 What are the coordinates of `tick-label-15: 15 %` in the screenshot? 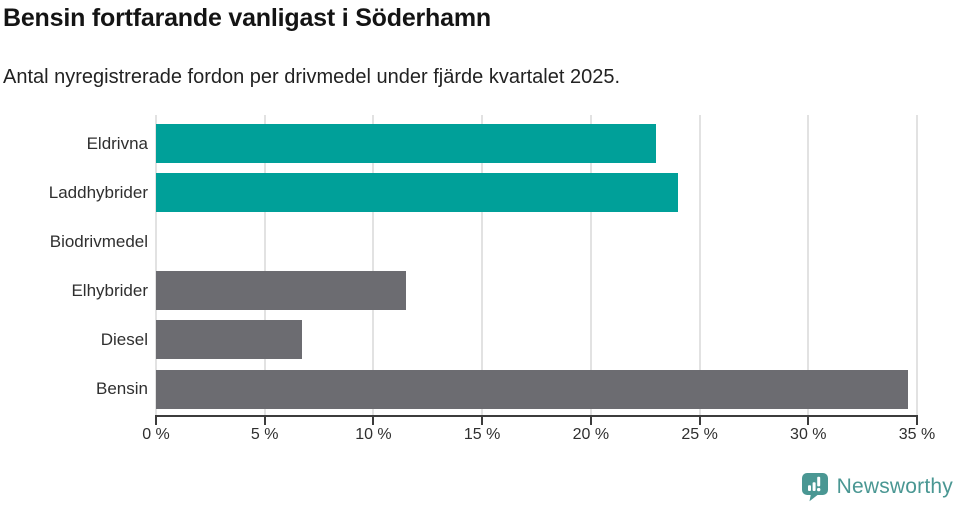 It's located at (482, 434).